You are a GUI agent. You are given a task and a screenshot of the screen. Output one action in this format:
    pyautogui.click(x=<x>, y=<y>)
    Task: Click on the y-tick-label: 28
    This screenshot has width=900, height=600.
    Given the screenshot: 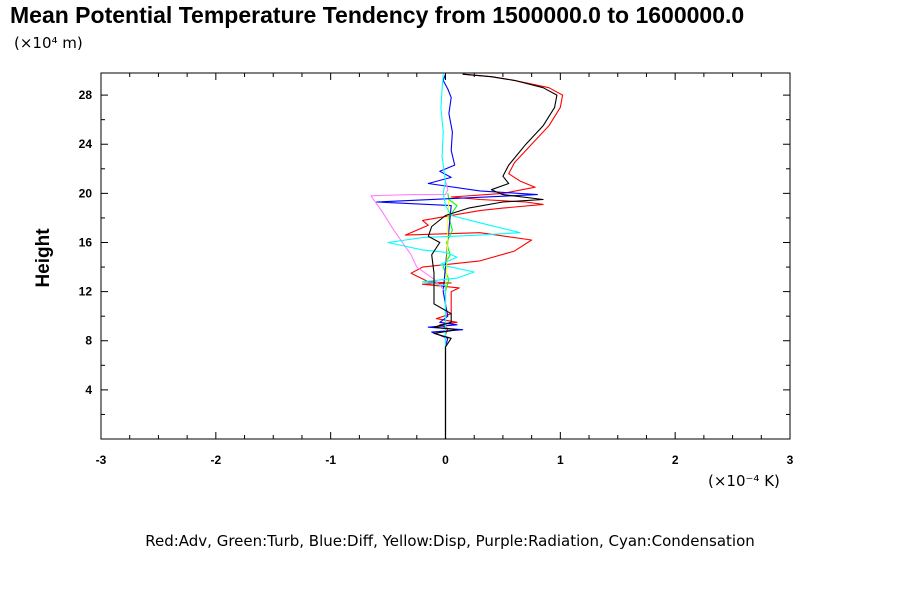 What is the action you would take?
    pyautogui.click(x=86, y=95)
    